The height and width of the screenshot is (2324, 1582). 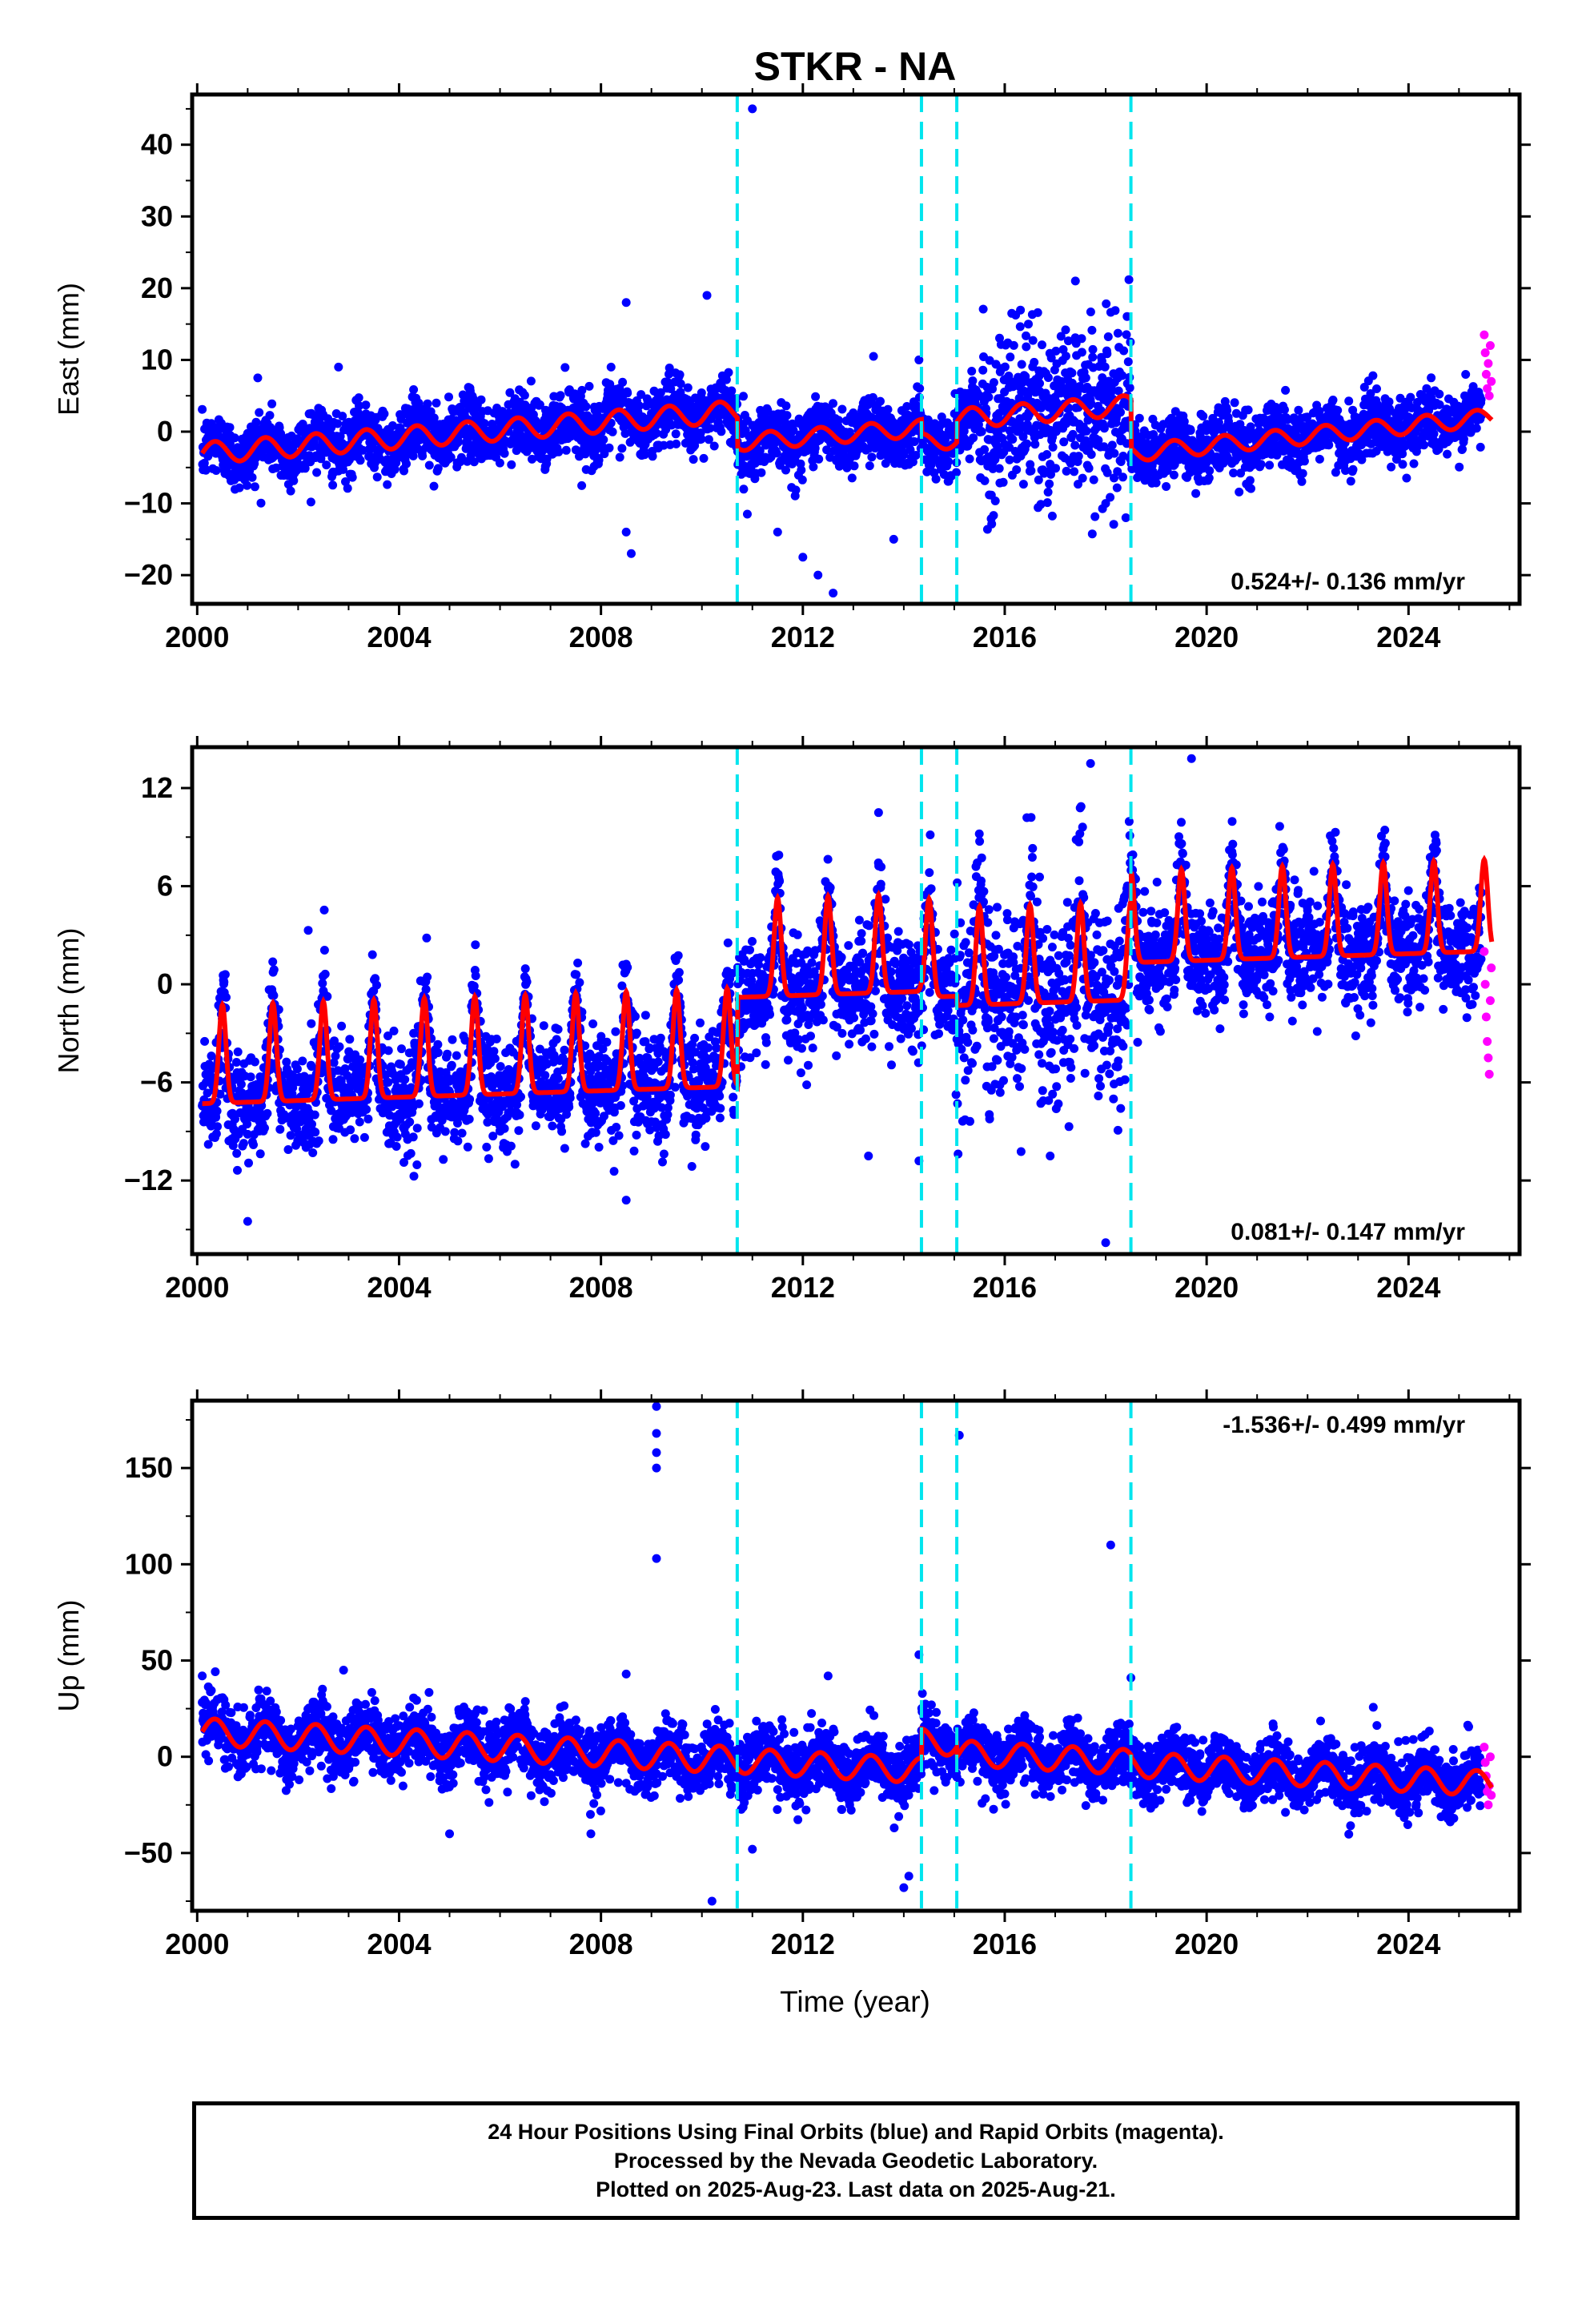 What do you see at coordinates (1348, 582) in the screenshot?
I see `rate-label: 0.524+/- 0.136 mm/yr` at bounding box center [1348, 582].